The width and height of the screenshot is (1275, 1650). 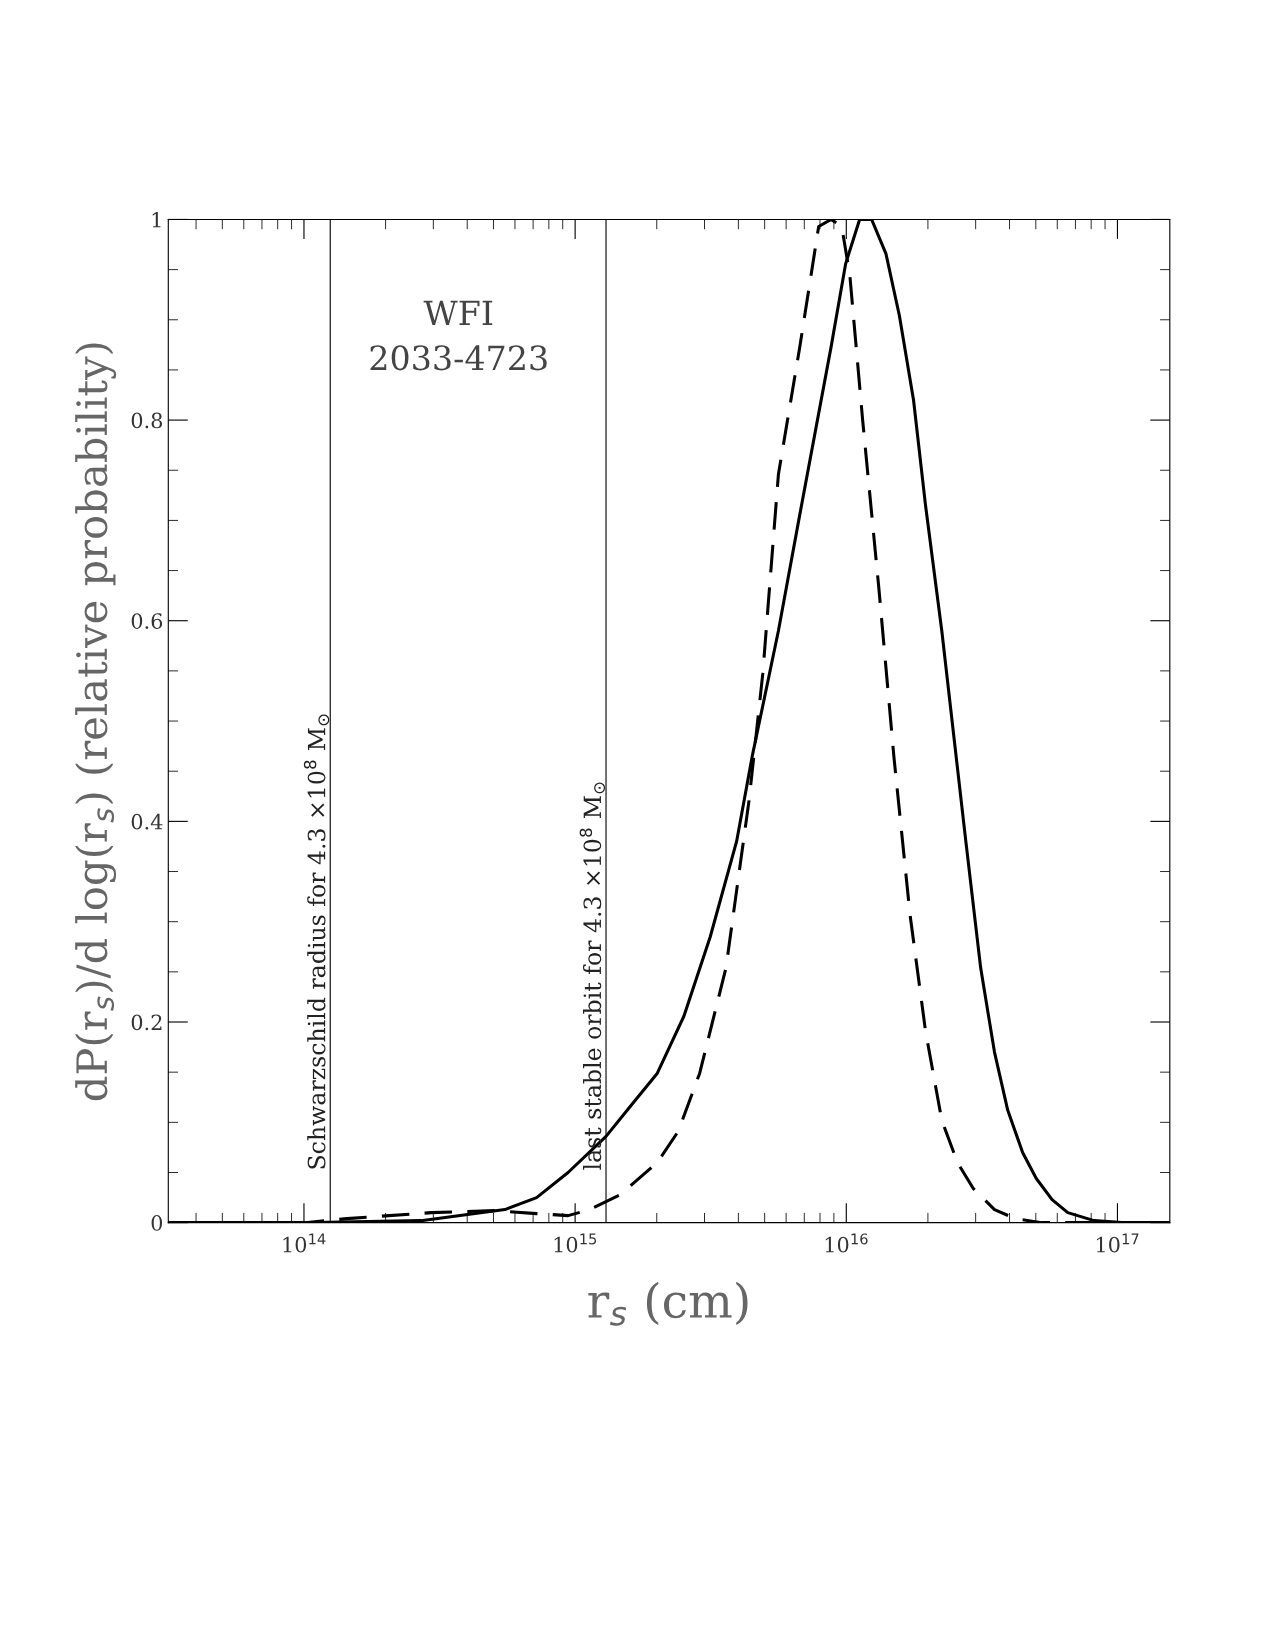 I want to click on x-tick-label: 10$^{14}$, so click(x=304, y=1243).